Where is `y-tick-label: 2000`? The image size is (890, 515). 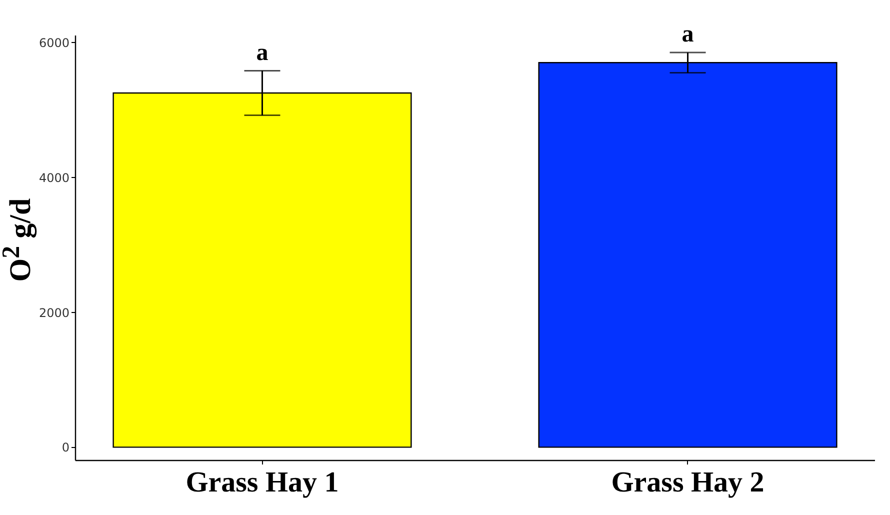
y-tick-label: 2000 is located at coordinates (54, 313).